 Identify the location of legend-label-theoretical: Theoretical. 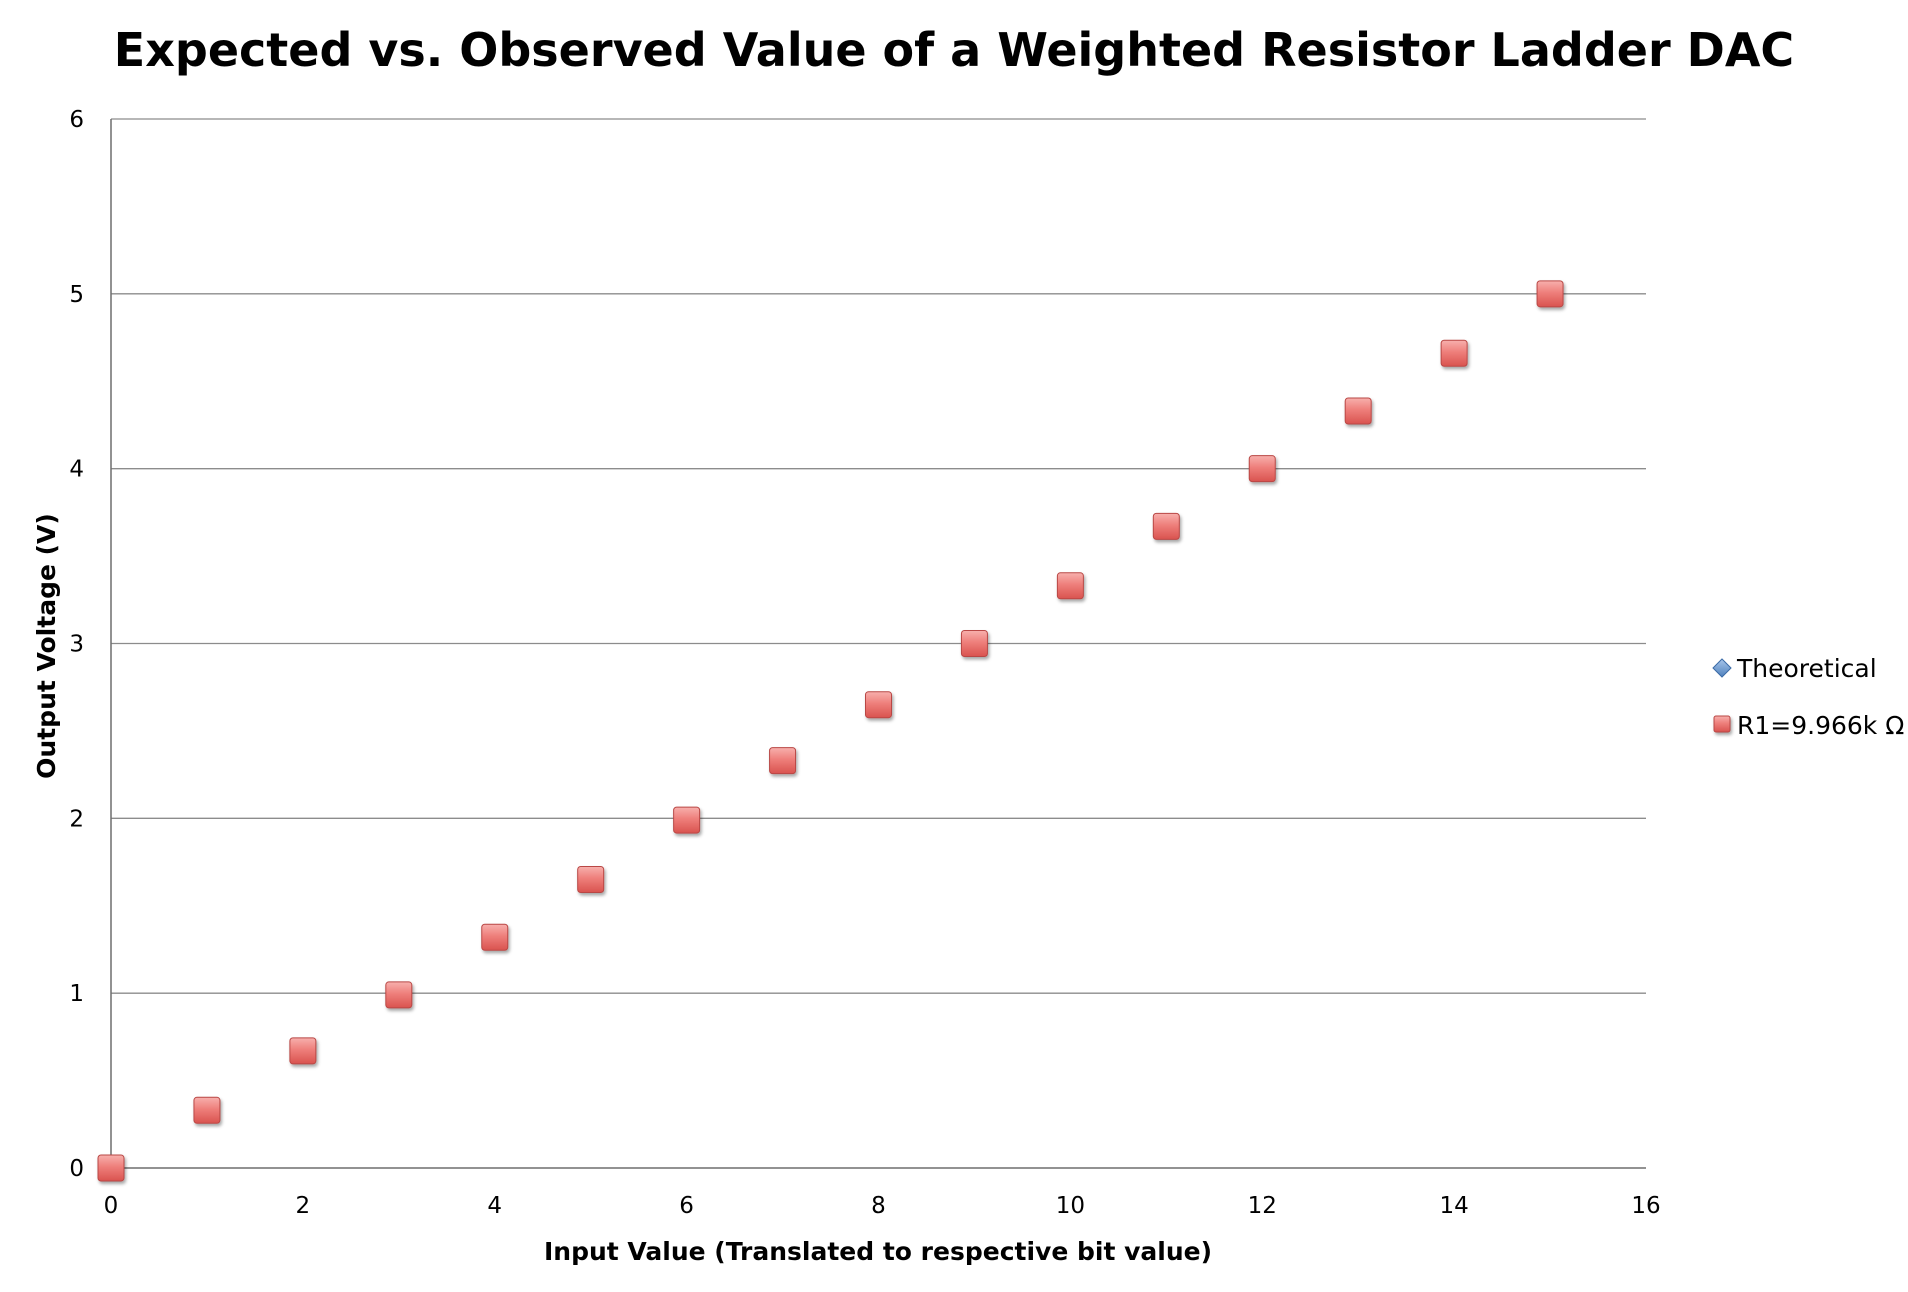
(1806, 668).